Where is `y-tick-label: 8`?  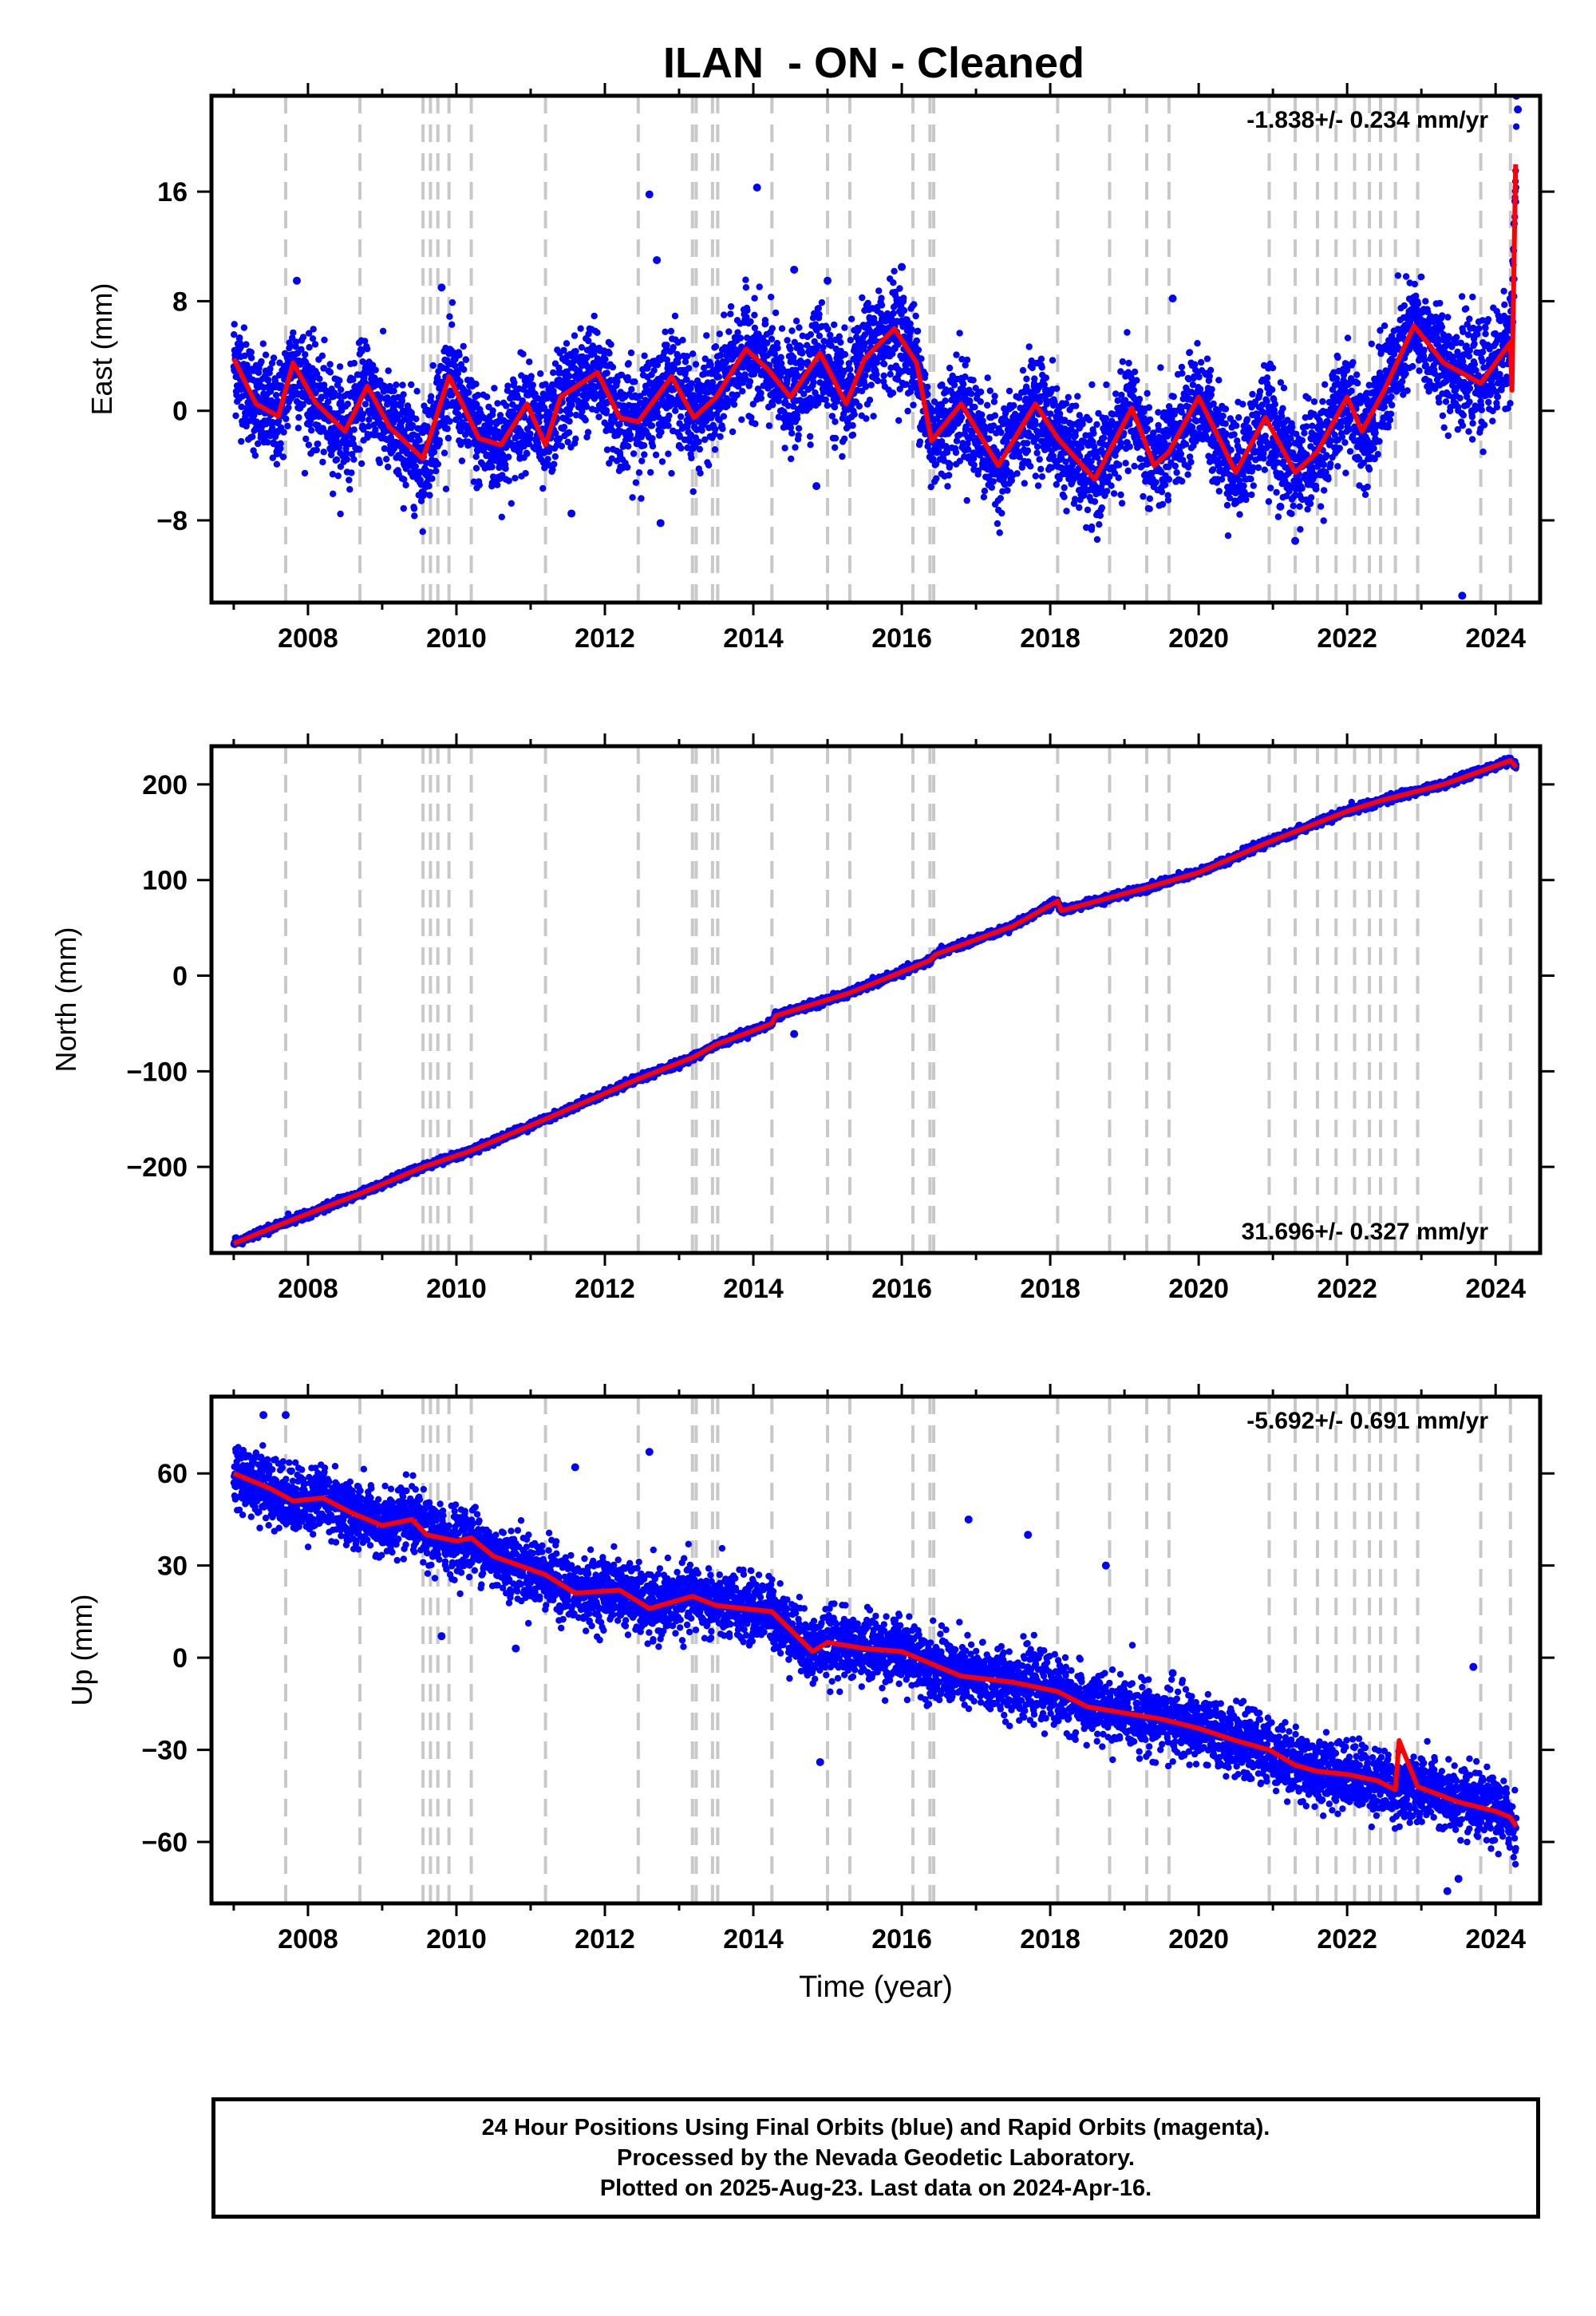
y-tick-label: 8 is located at coordinates (180, 302).